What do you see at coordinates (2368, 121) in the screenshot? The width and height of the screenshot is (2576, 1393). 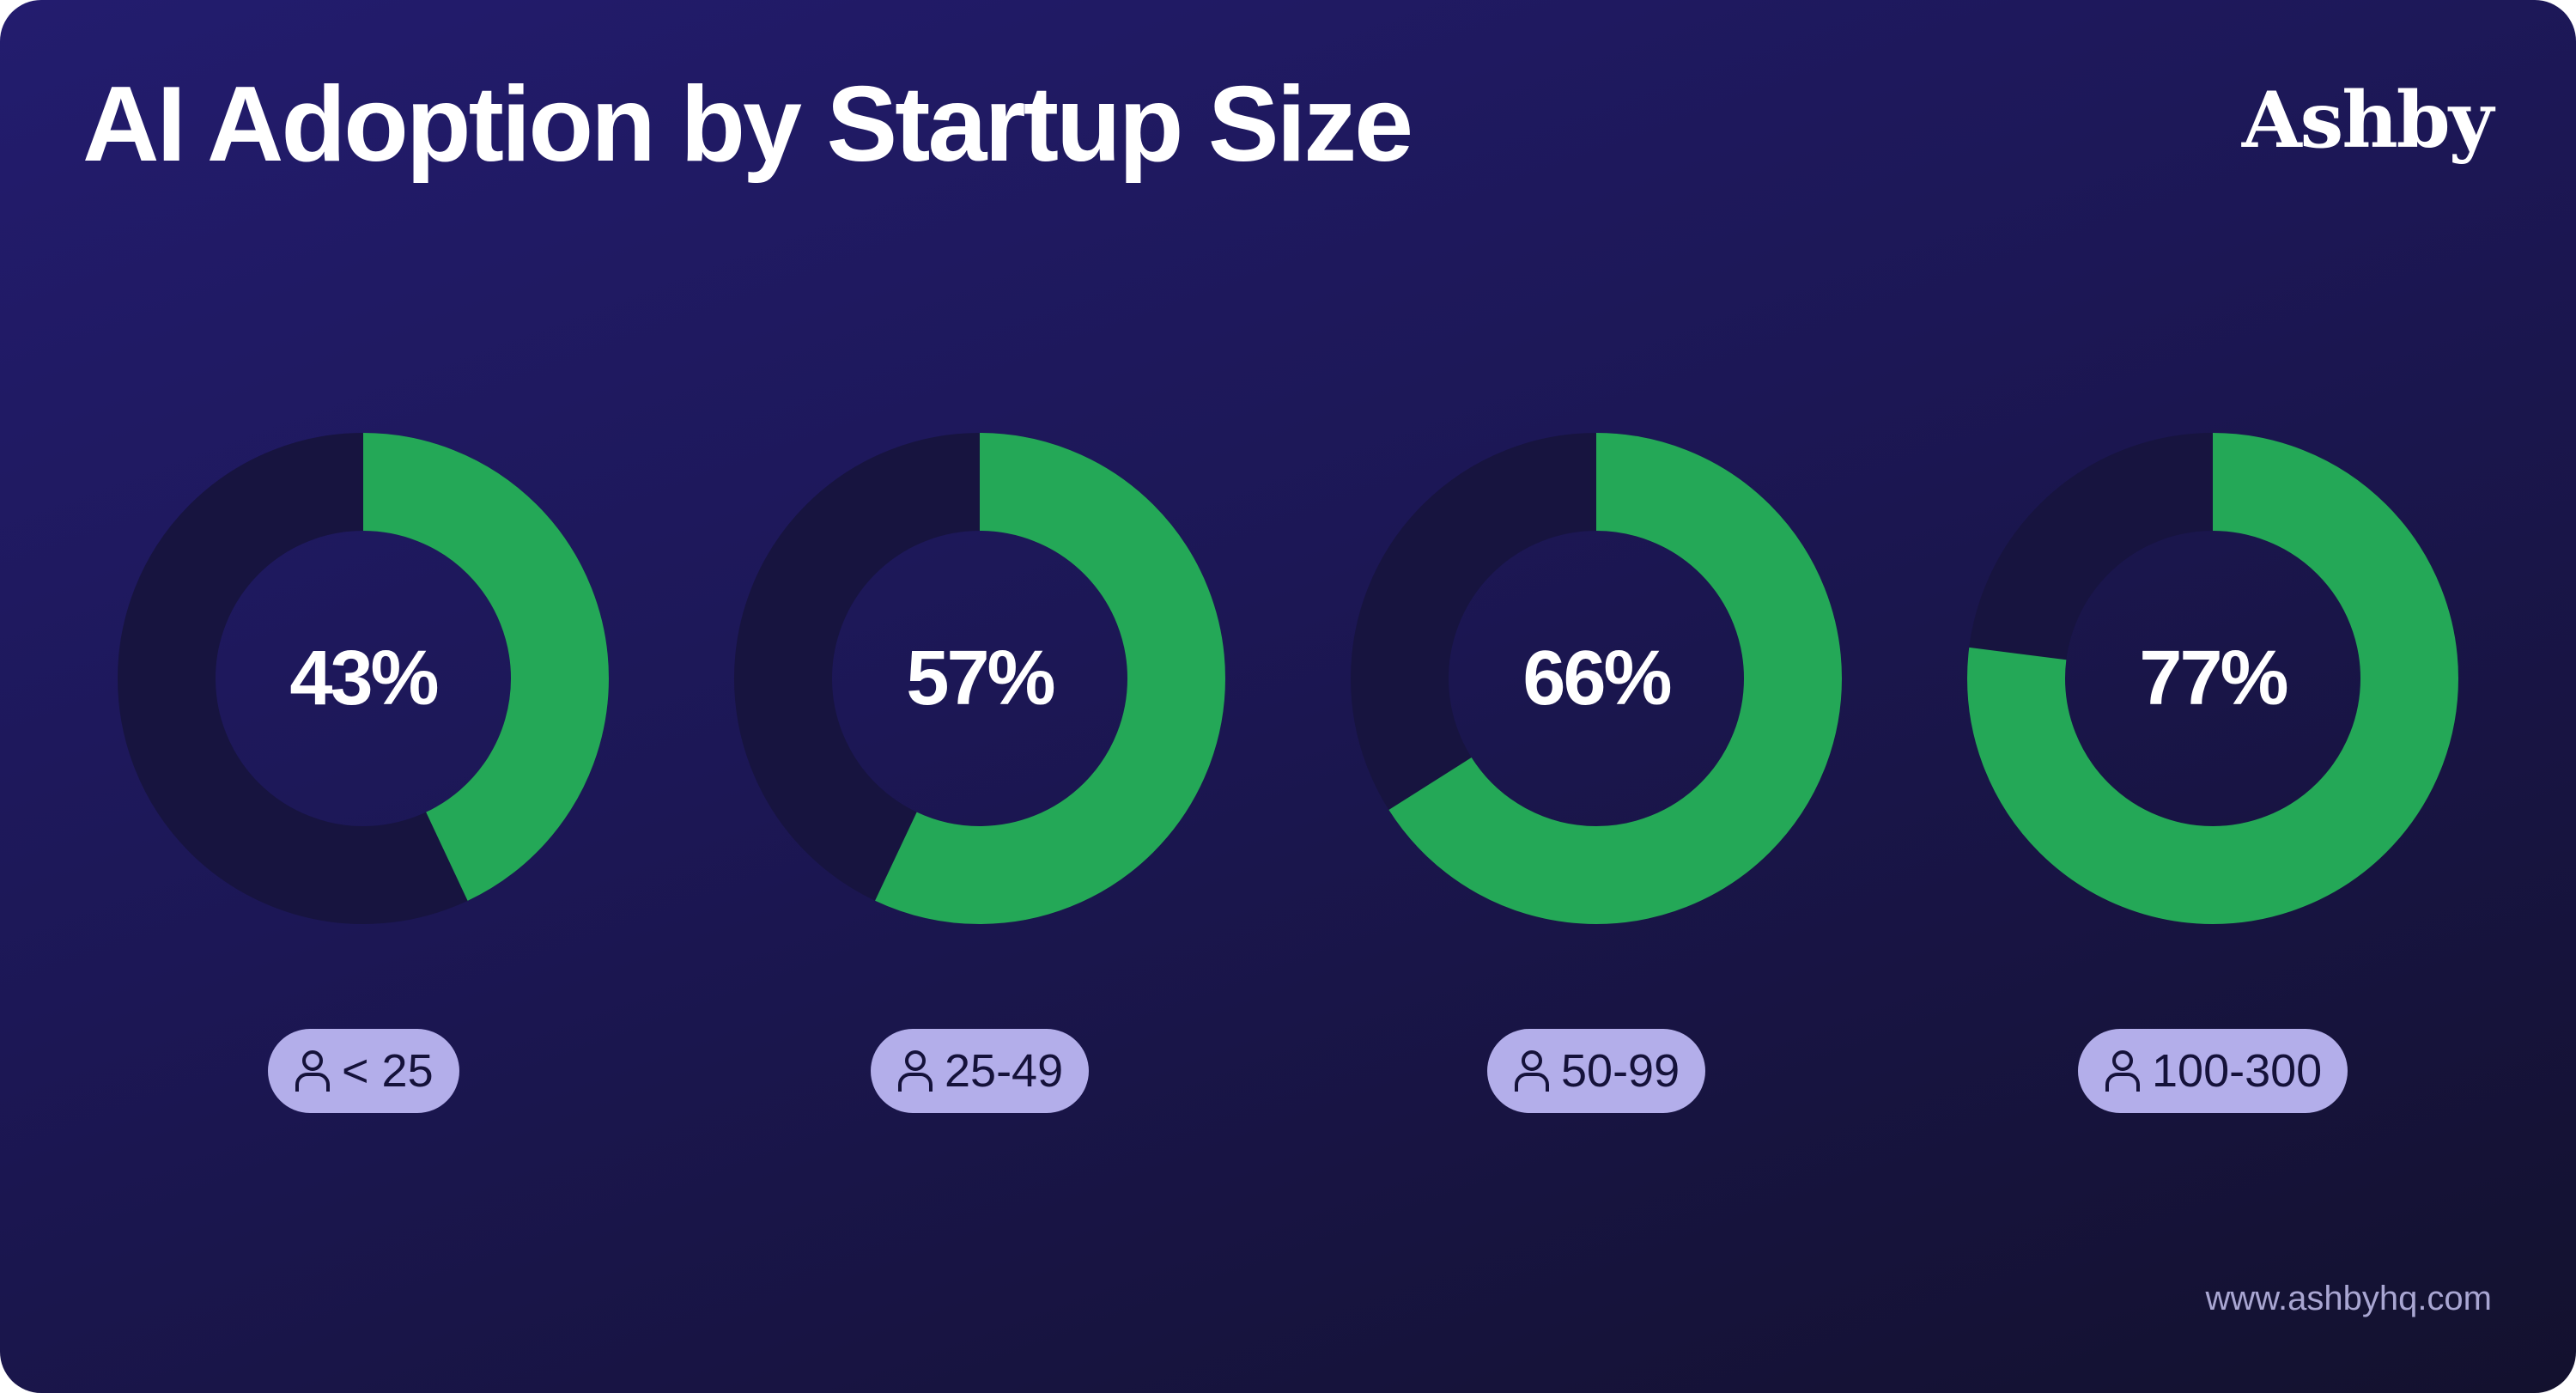 I see `ashby-logo: Ashby` at bounding box center [2368, 121].